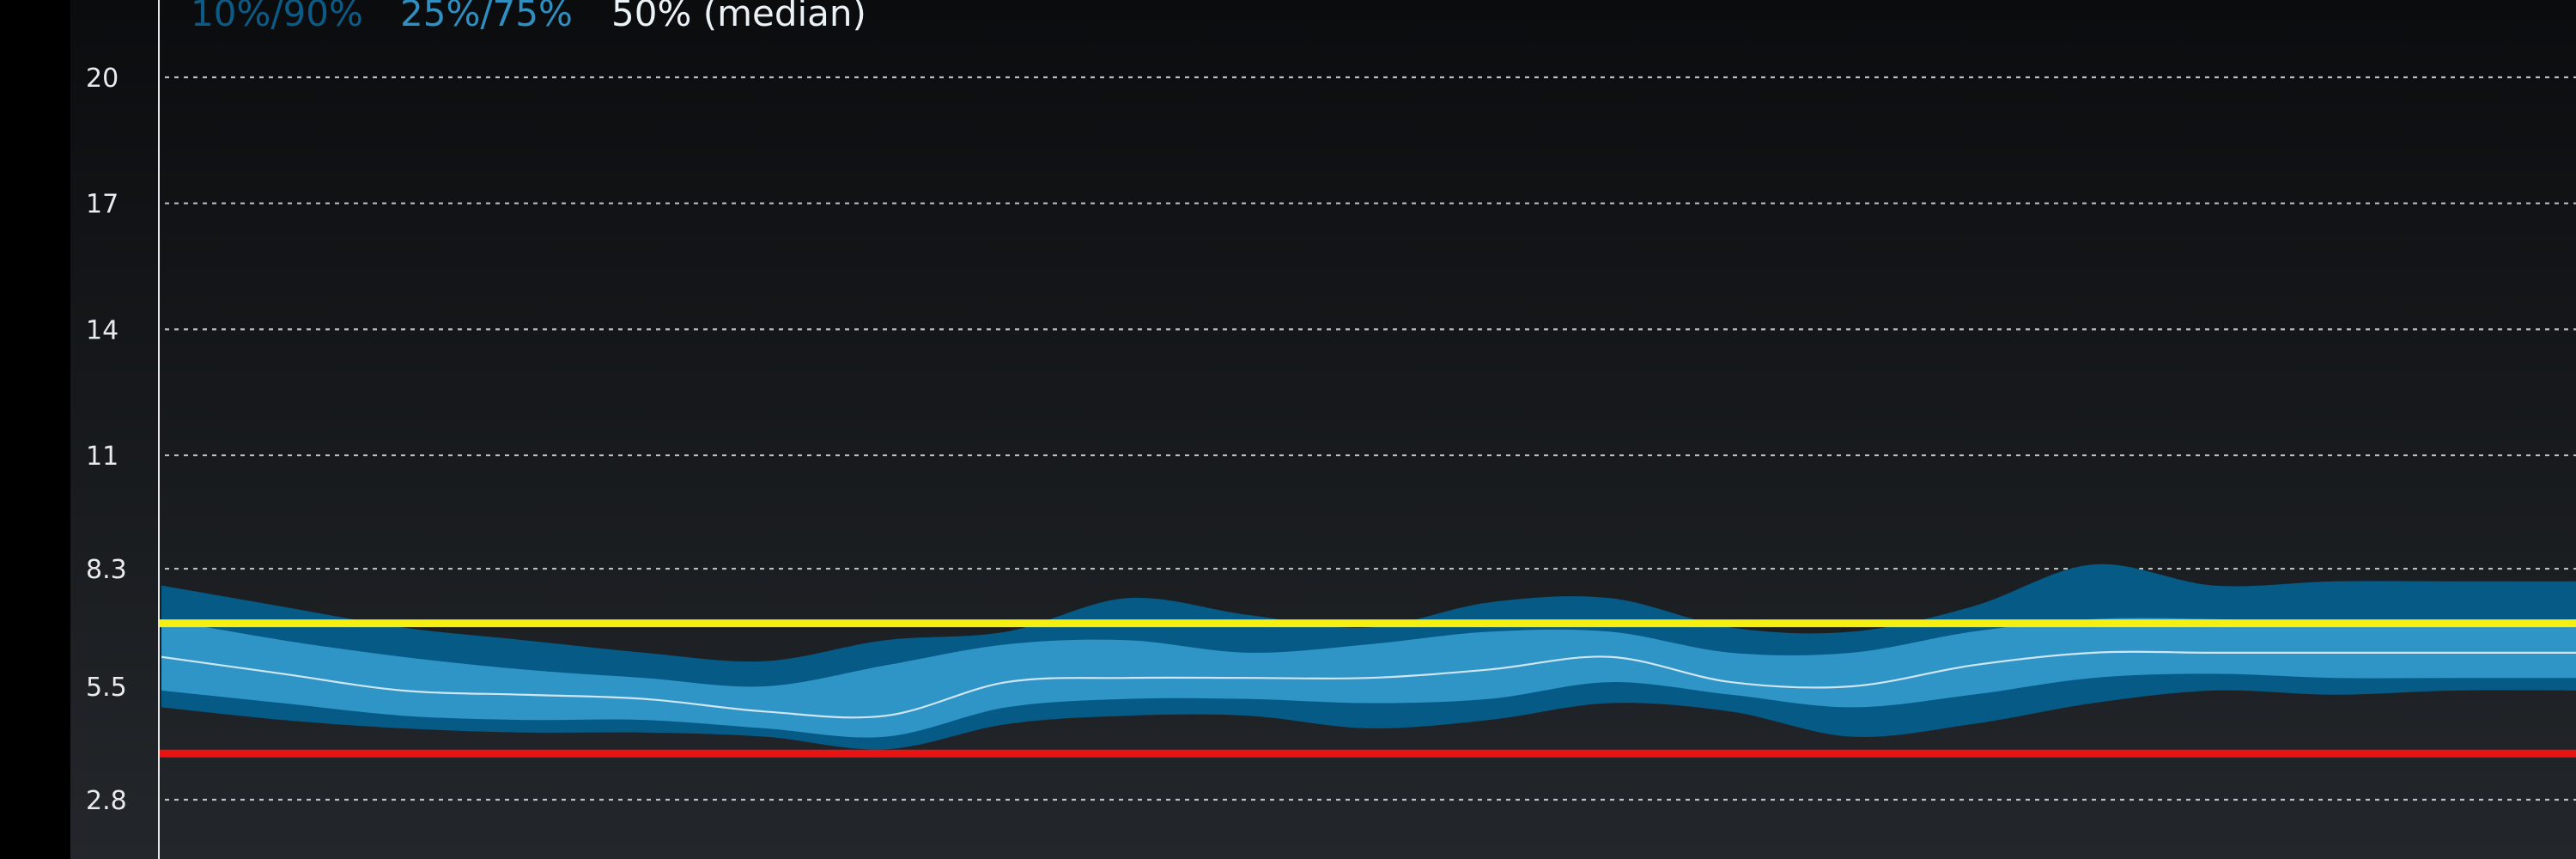  I want to click on y-tick-label-2: 8.3, so click(106, 570).